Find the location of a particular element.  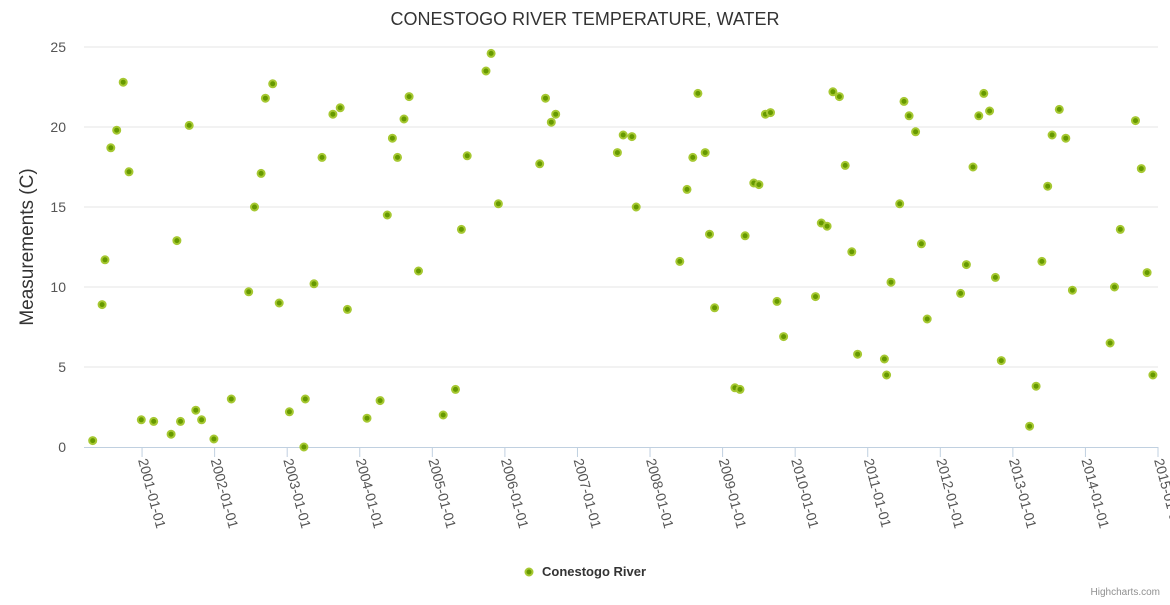

legend: Conestogo River is located at coordinates (585, 571).